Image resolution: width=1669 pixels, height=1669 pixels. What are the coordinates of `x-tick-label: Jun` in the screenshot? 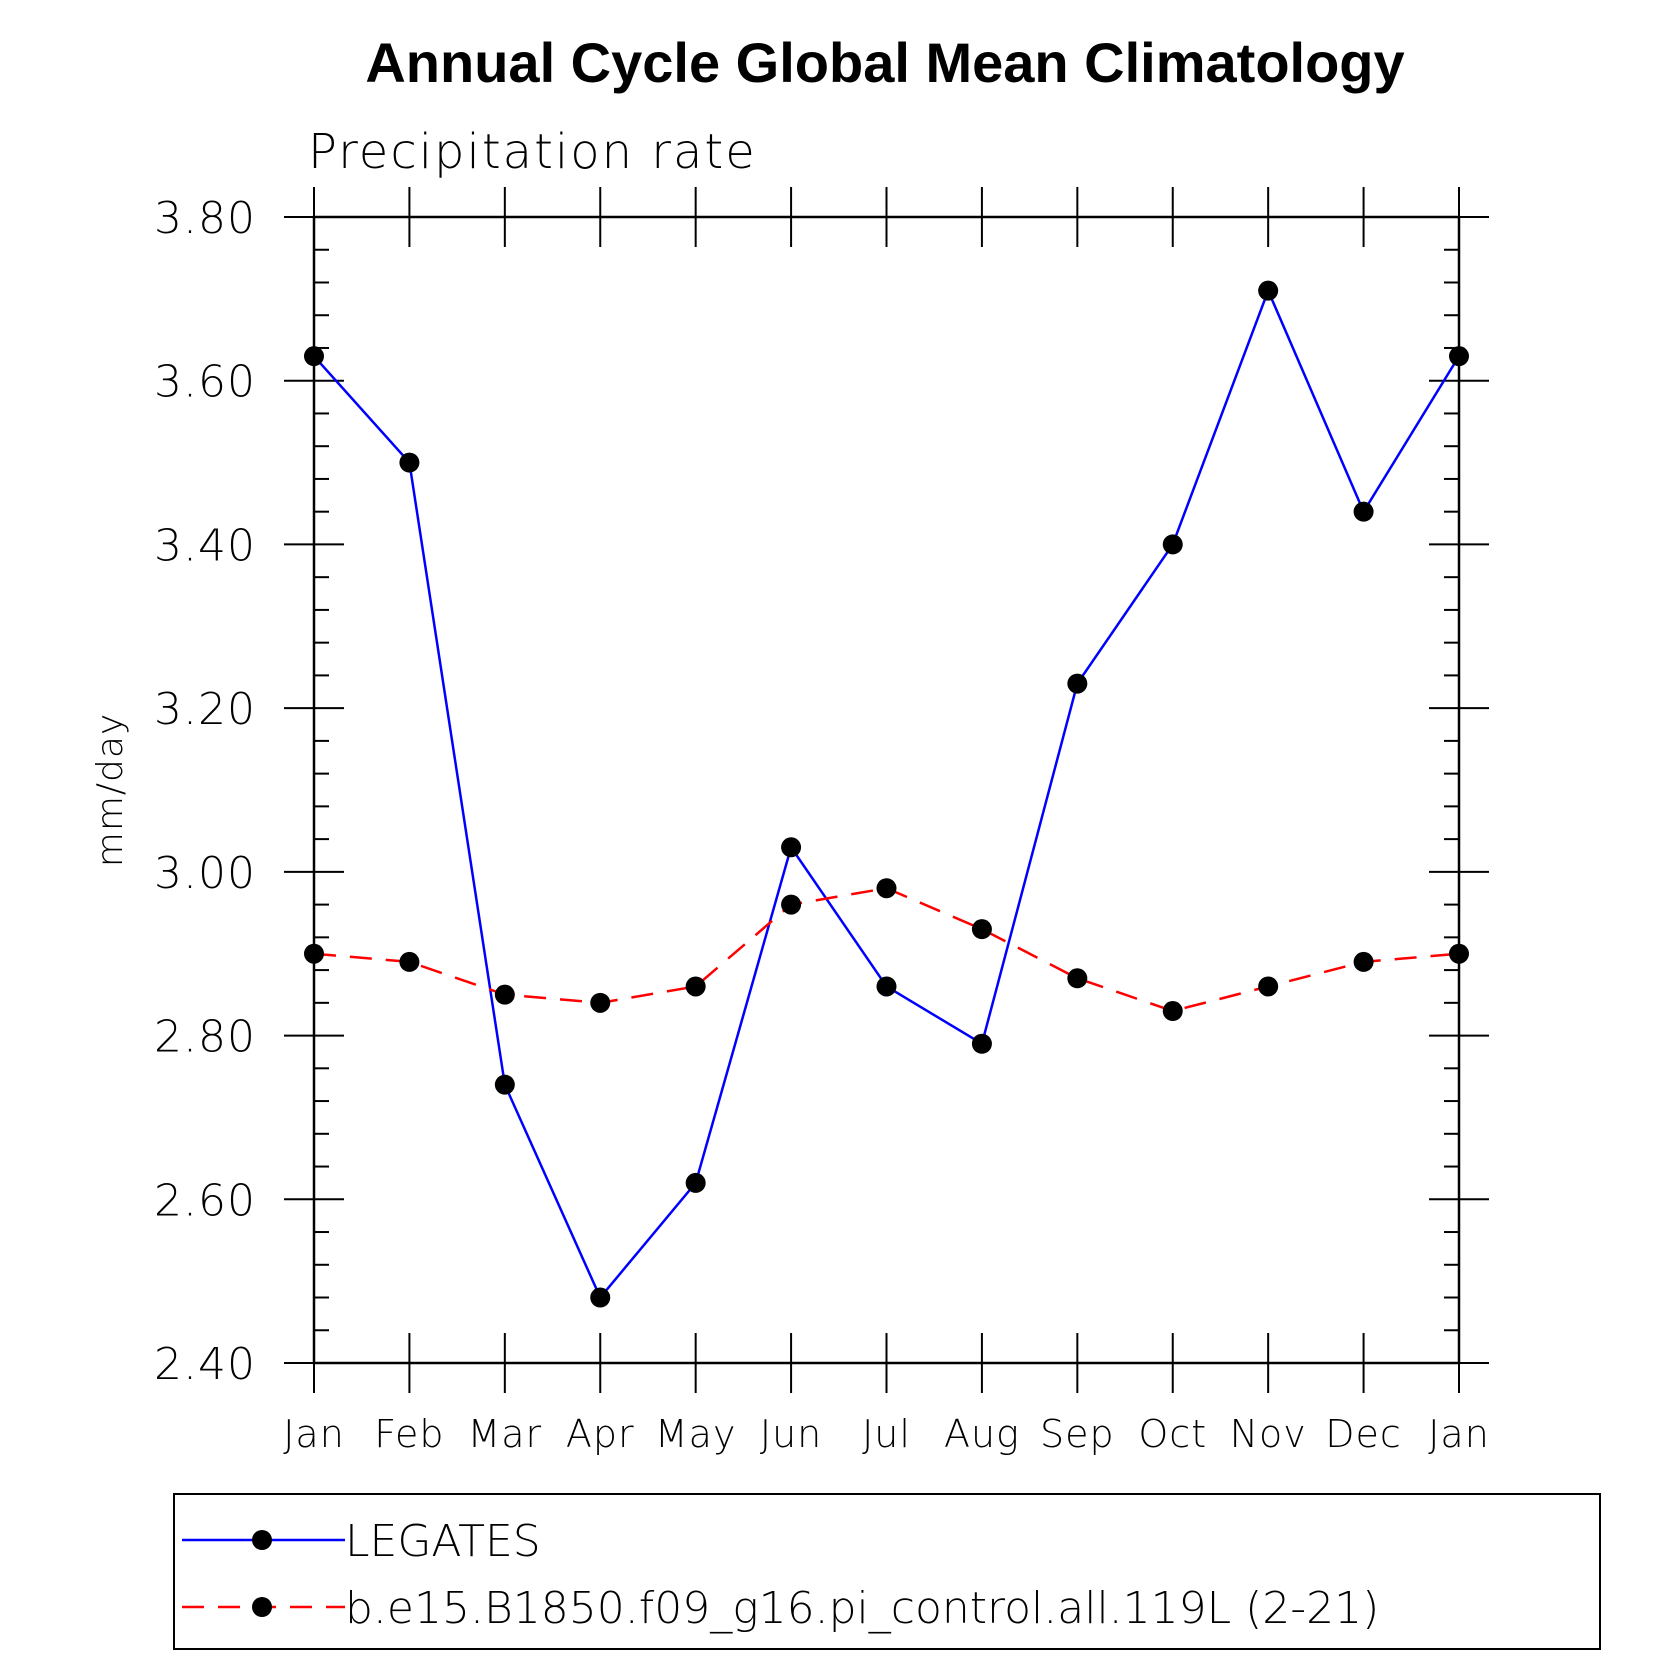 It's located at (791, 1434).